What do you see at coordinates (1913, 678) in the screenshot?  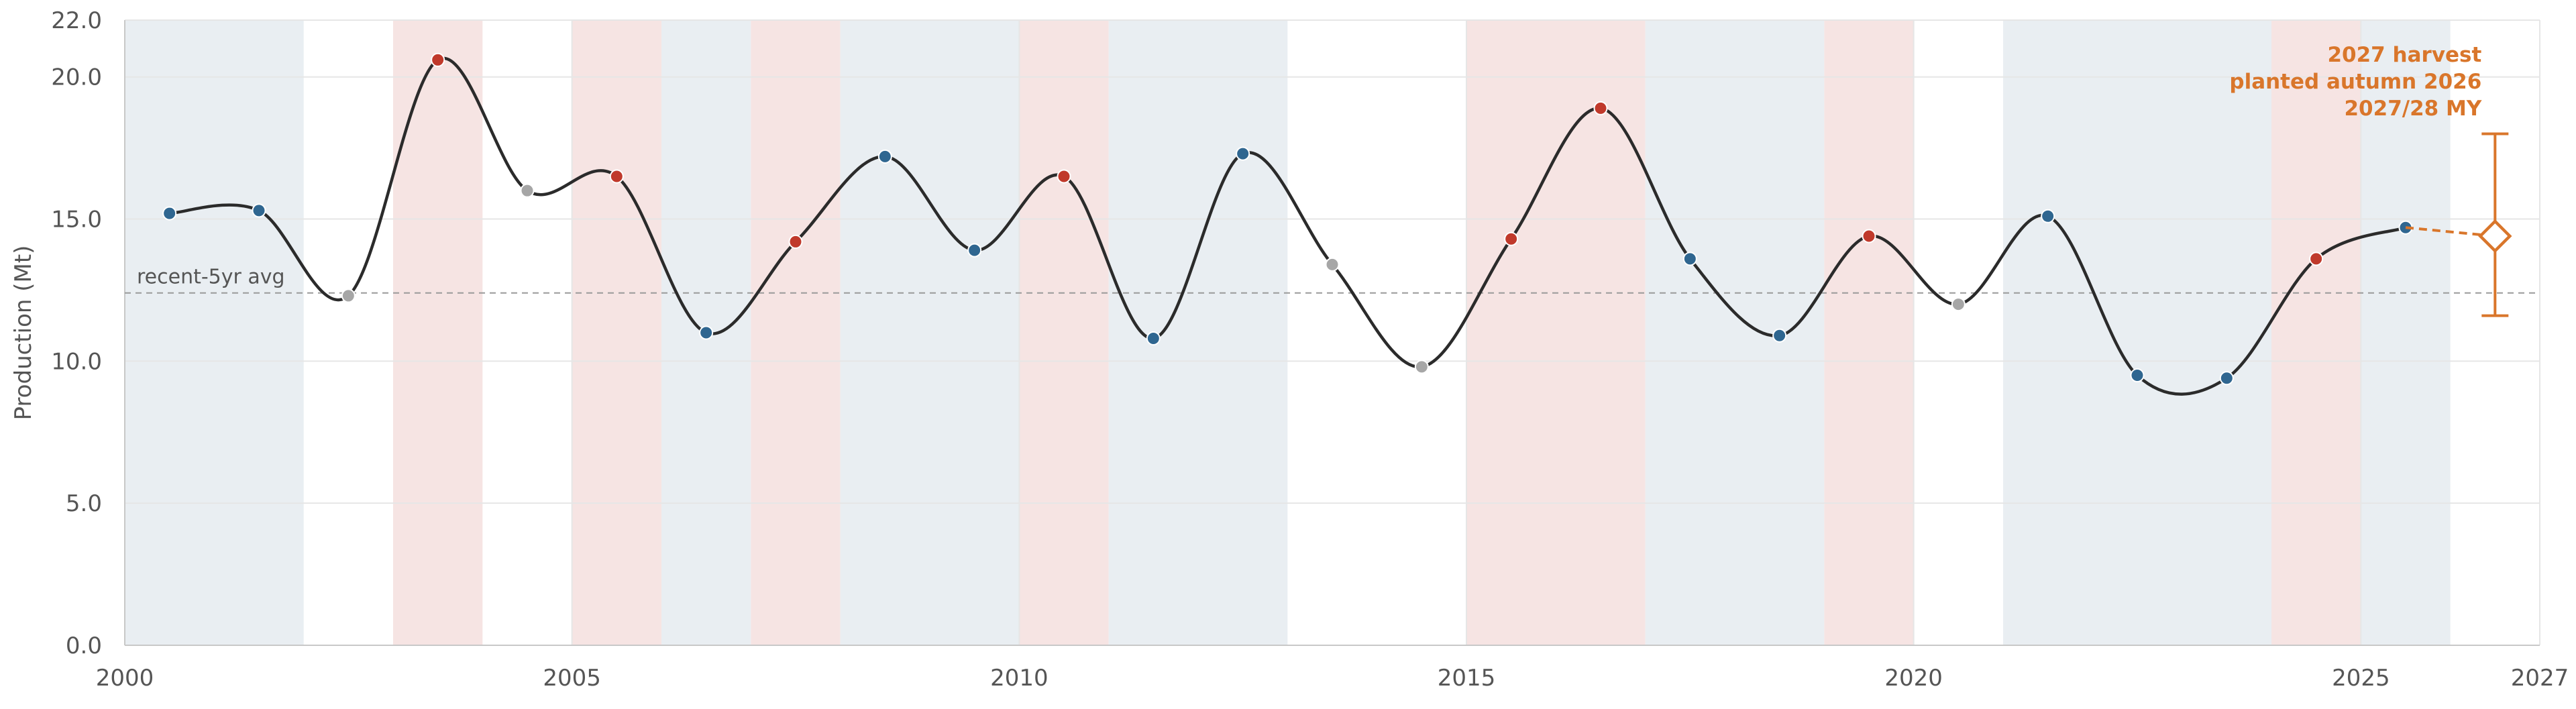 I see `x-tick-label: 2020` at bounding box center [1913, 678].